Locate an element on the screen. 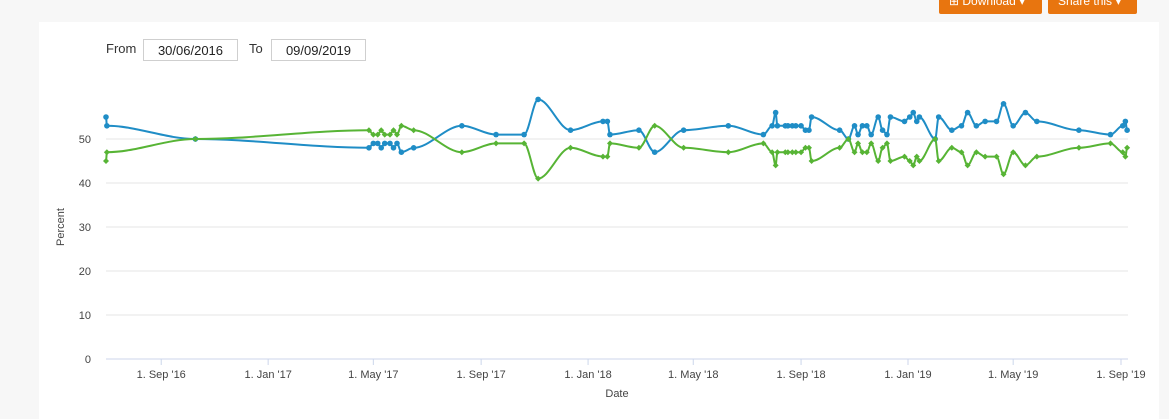 The width and height of the screenshot is (1169, 419). from-label: From is located at coordinates (121, 48).